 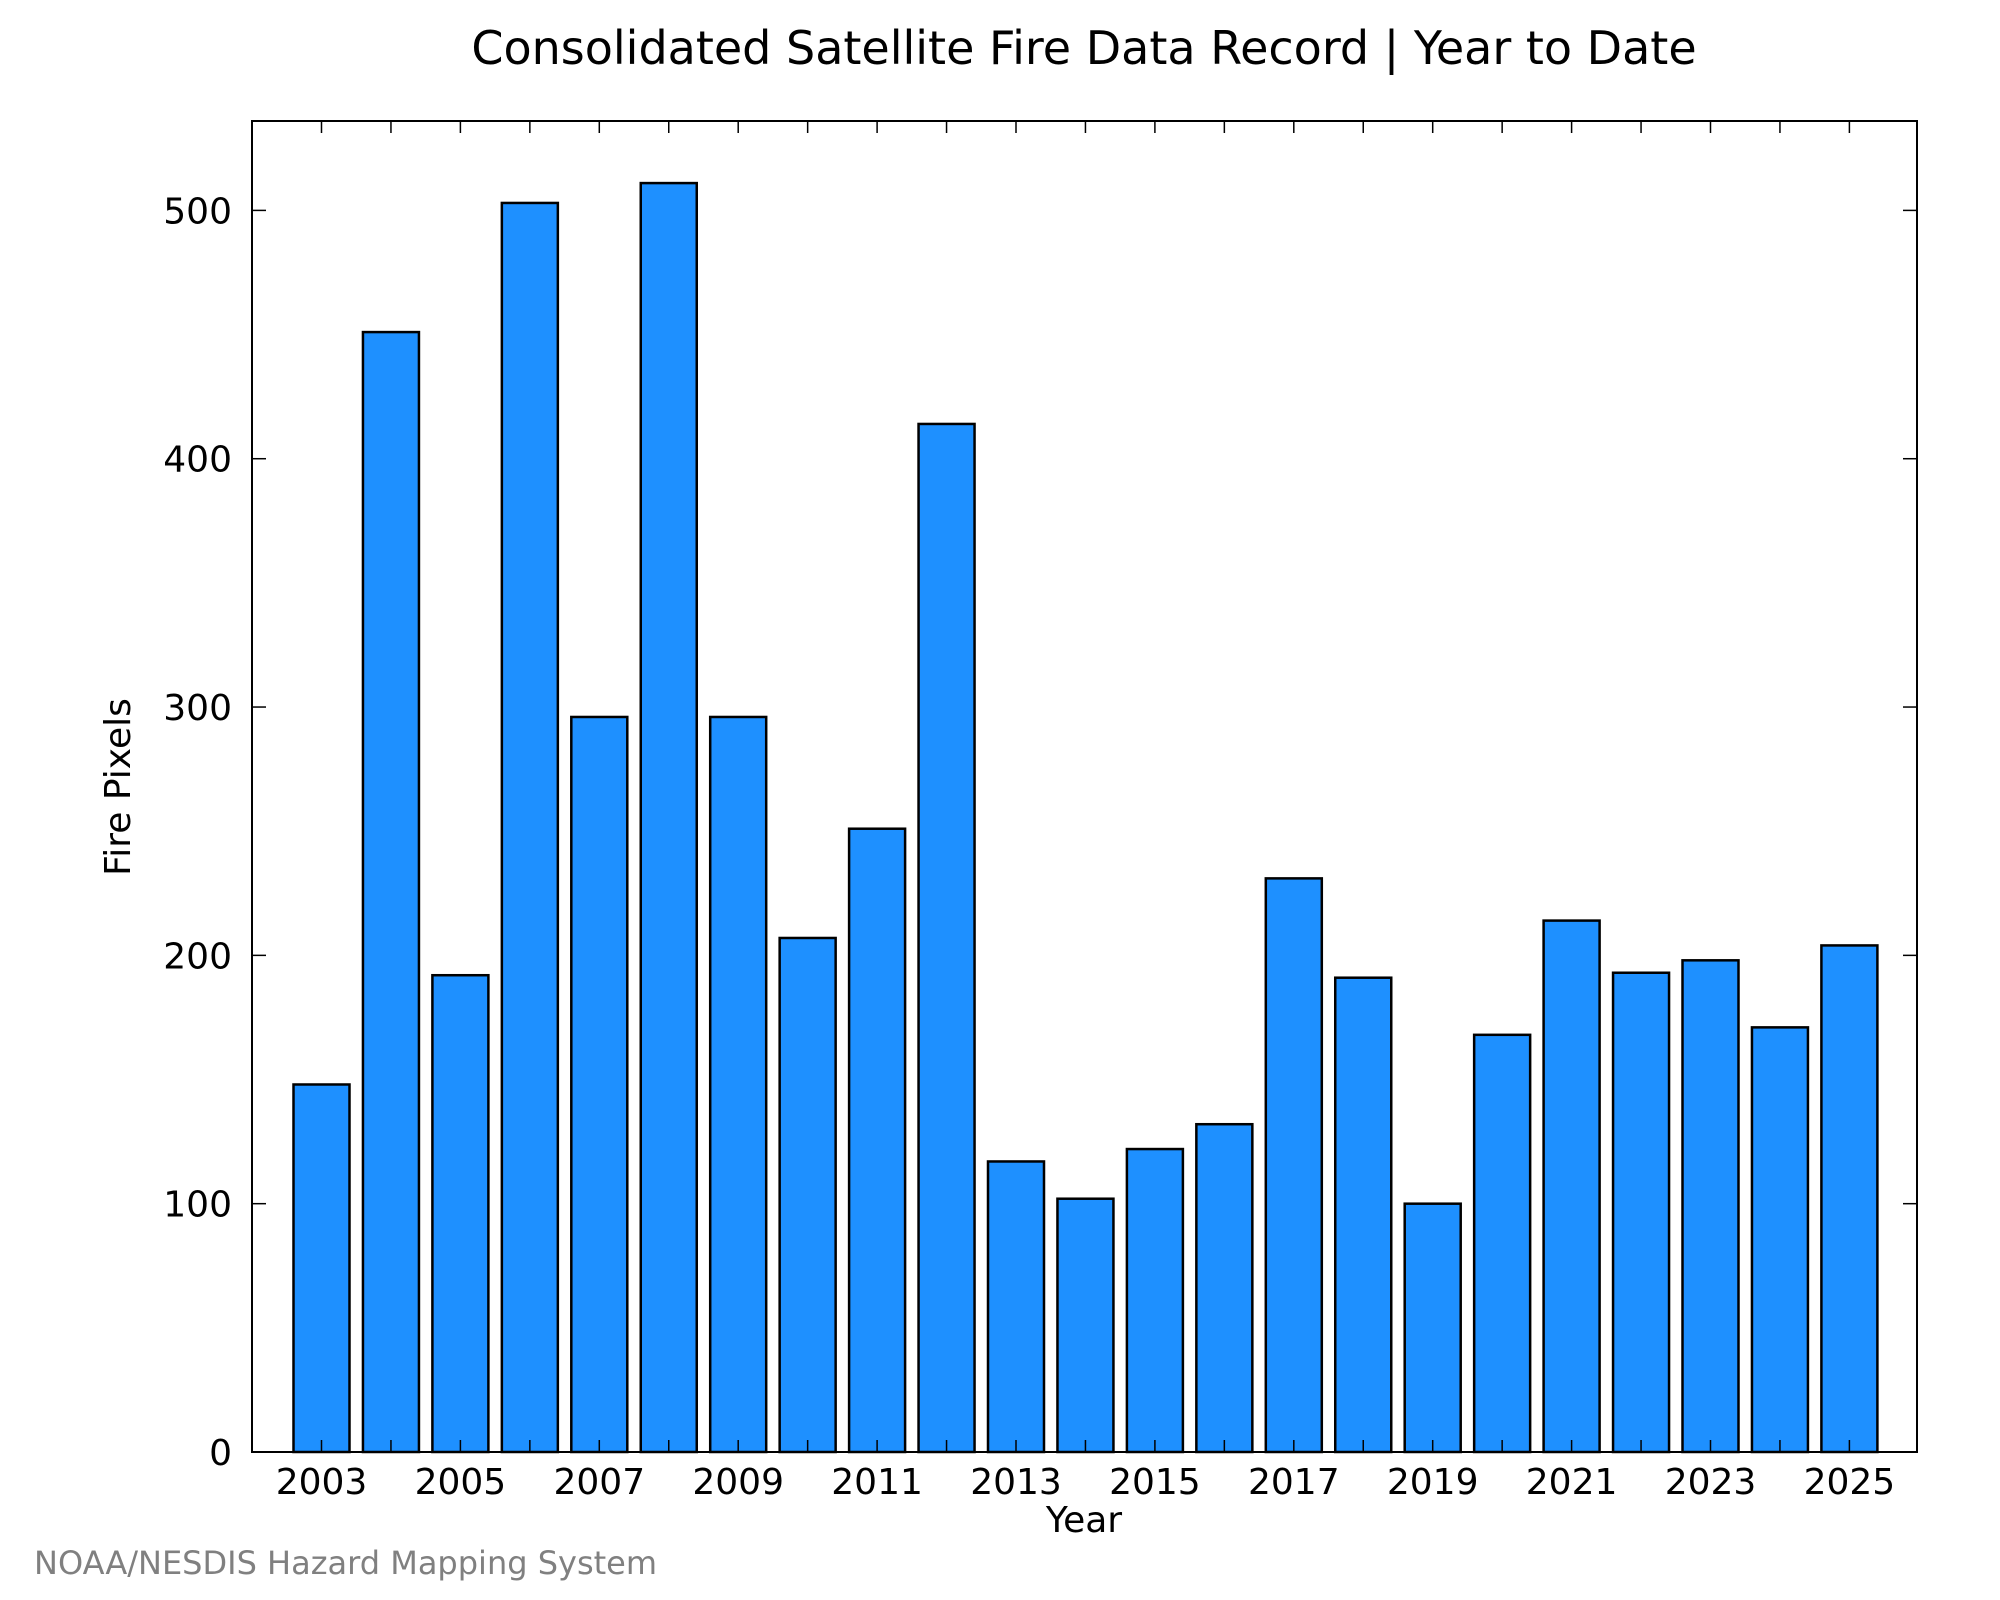 I want to click on bar-2016, so click(x=1224, y=1288).